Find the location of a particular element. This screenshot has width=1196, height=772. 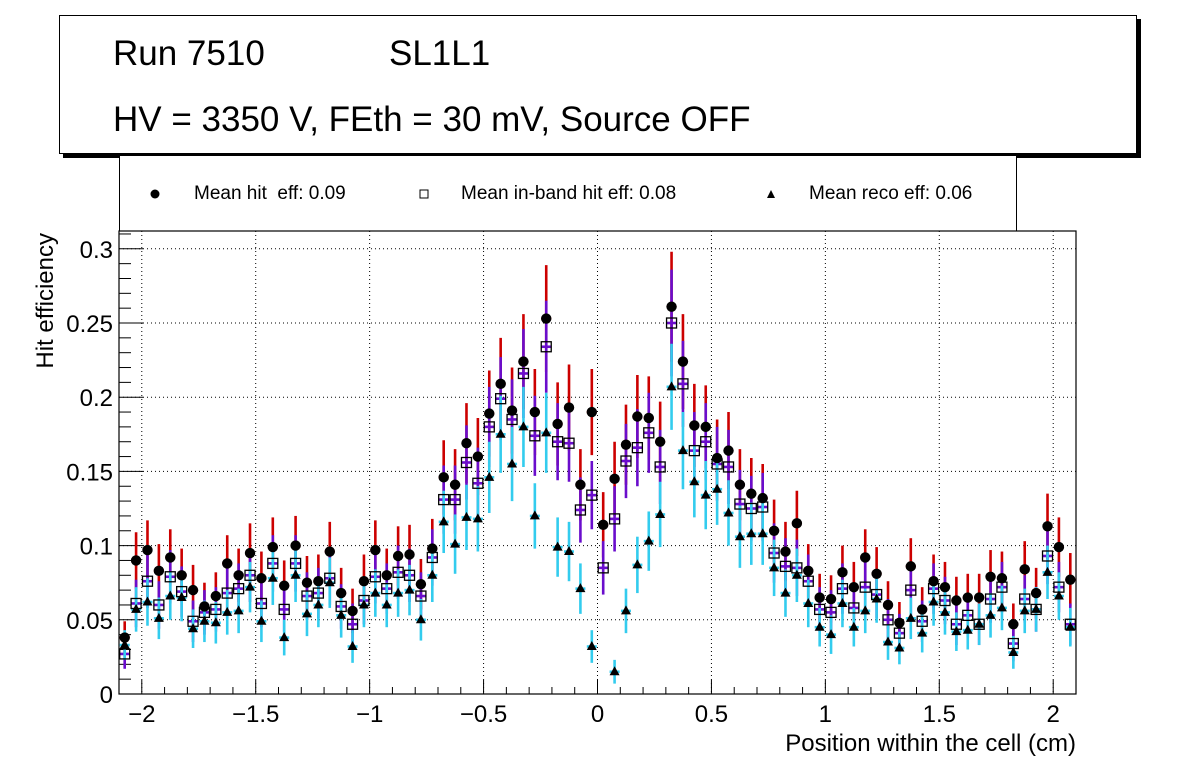

x-tick-label: 0 is located at coordinates (597, 714).